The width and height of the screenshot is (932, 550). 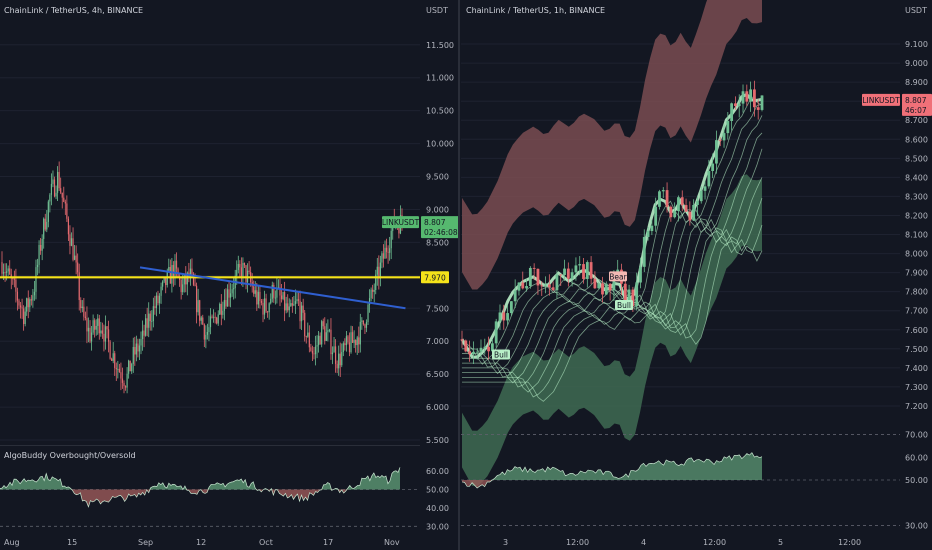 I want to click on left-x-tick-label: 15, so click(x=72, y=542).